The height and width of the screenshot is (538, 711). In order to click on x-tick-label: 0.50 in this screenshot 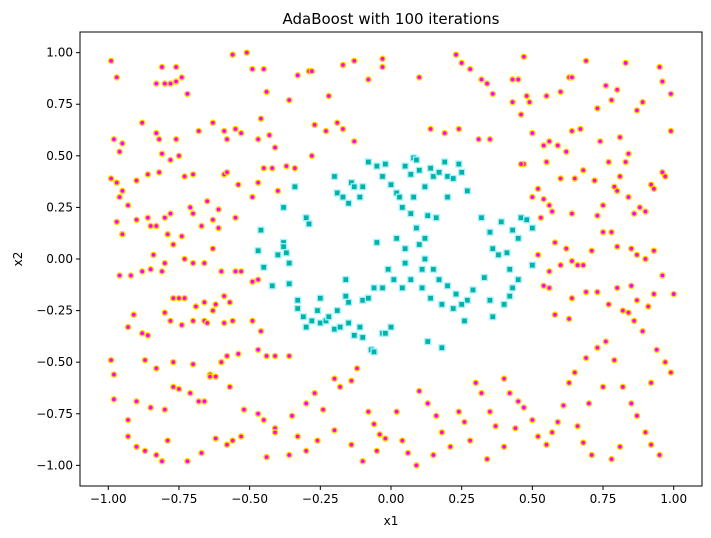, I will do `click(532, 499)`.